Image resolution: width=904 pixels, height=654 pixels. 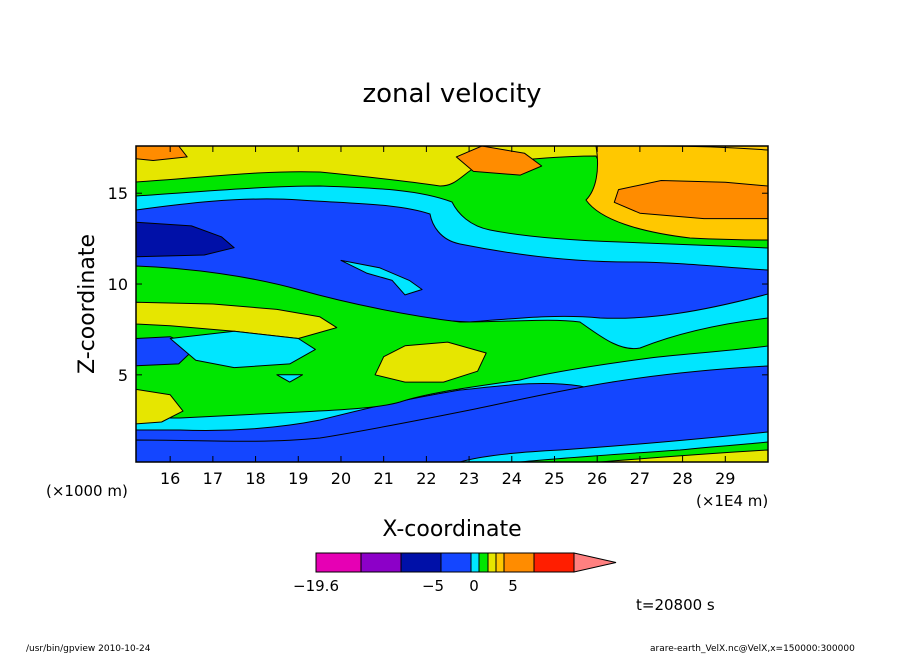 What do you see at coordinates (255, 478) in the screenshot?
I see `x-tick-label: 18` at bounding box center [255, 478].